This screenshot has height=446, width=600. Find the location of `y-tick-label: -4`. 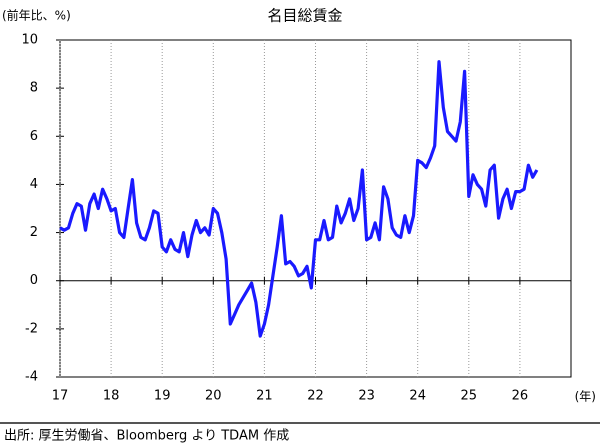

y-tick-label: -4 is located at coordinates (31, 377).